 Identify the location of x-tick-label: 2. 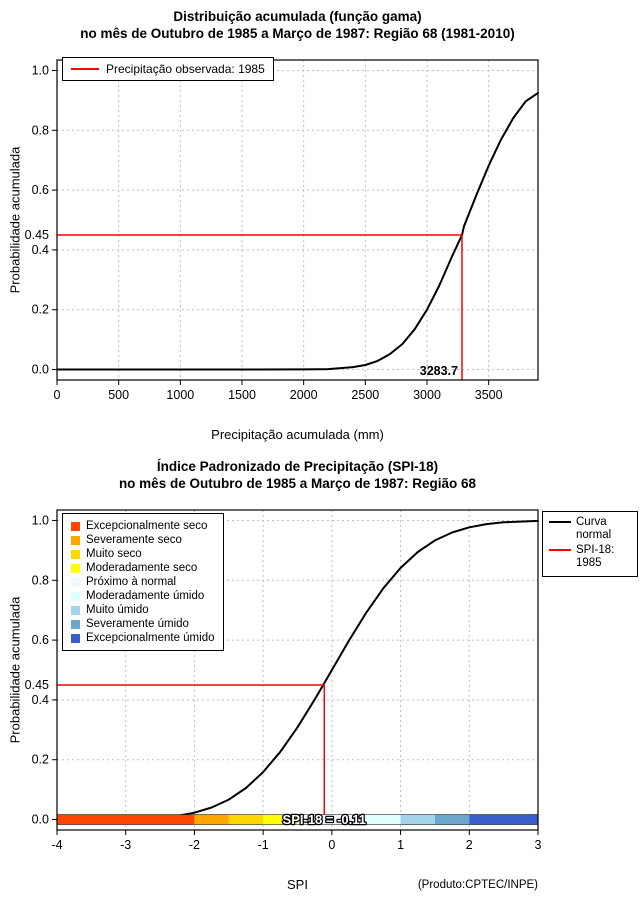
(469, 845).